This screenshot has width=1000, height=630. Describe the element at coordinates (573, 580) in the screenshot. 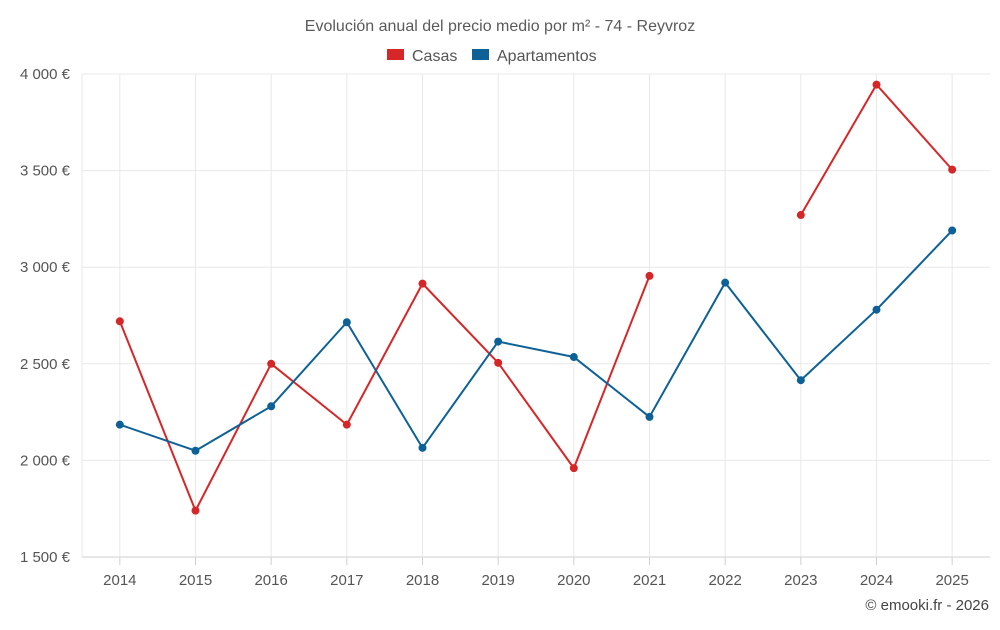

I see `x-tick-label: 2020` at that location.